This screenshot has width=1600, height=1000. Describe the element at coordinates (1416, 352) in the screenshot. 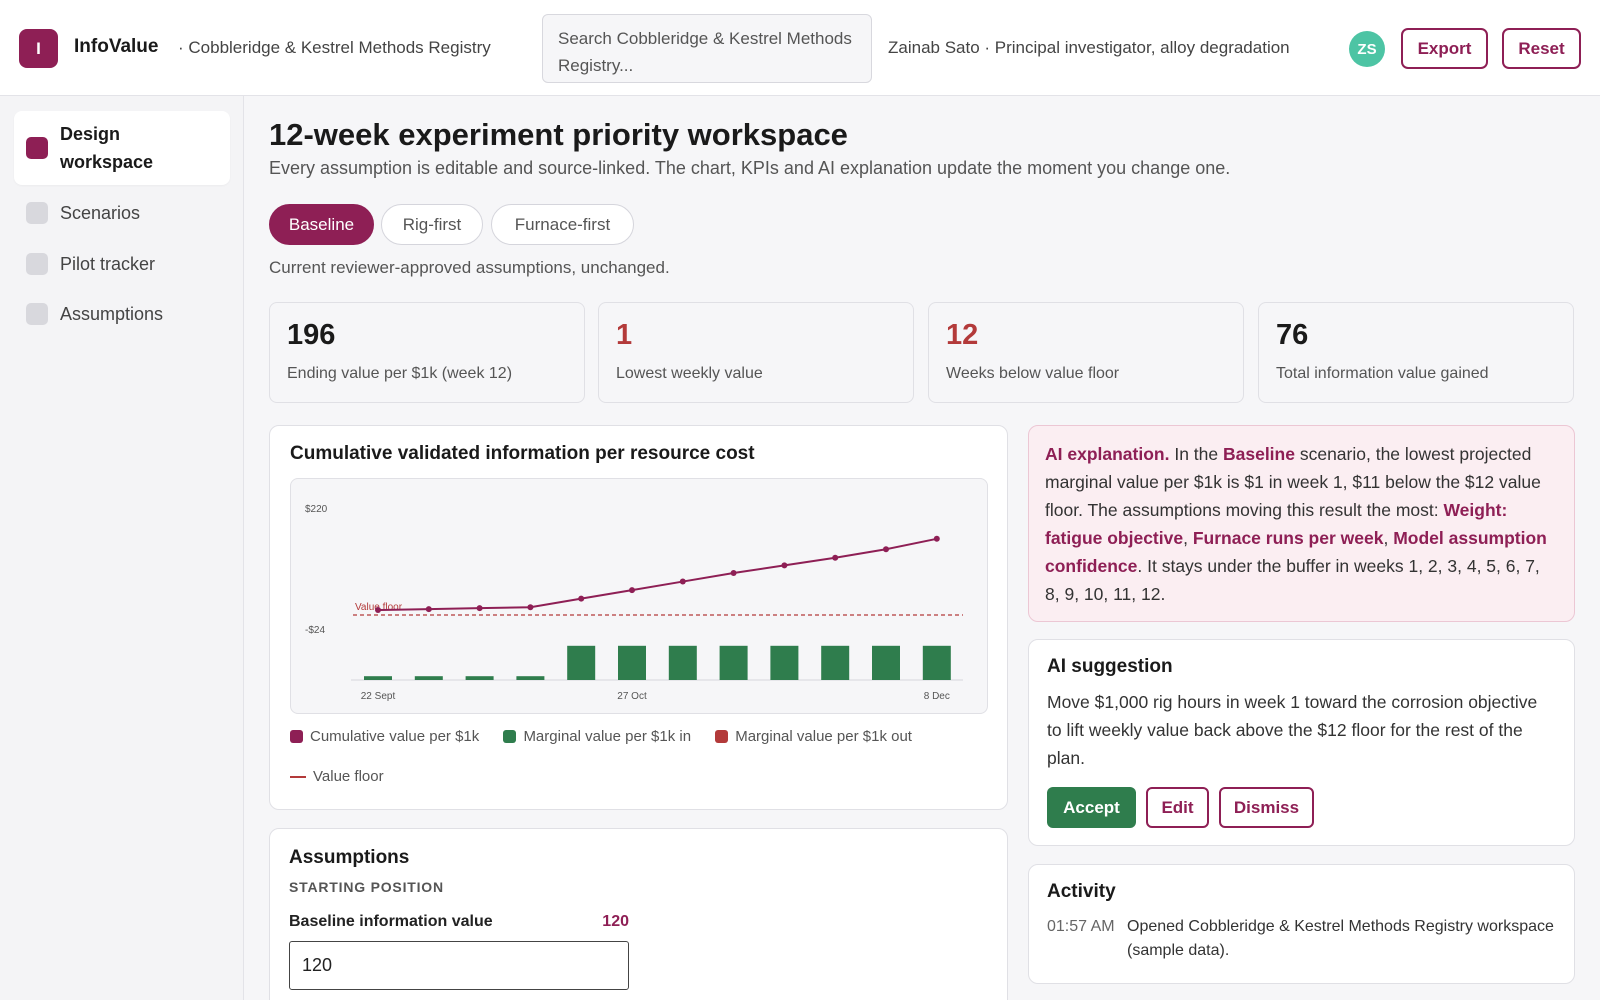

I see `kpi-card: 76 Total information value gained` at that location.